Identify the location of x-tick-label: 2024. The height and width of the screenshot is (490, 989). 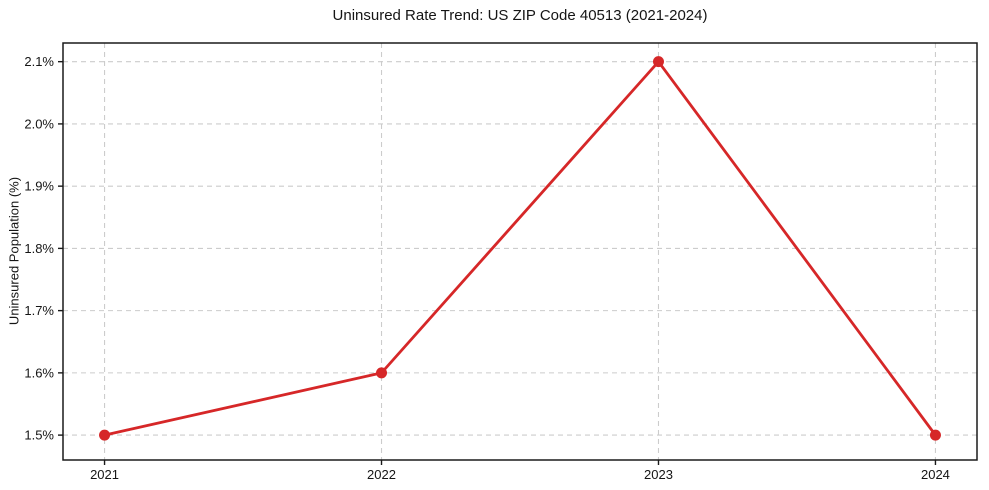
(935, 474).